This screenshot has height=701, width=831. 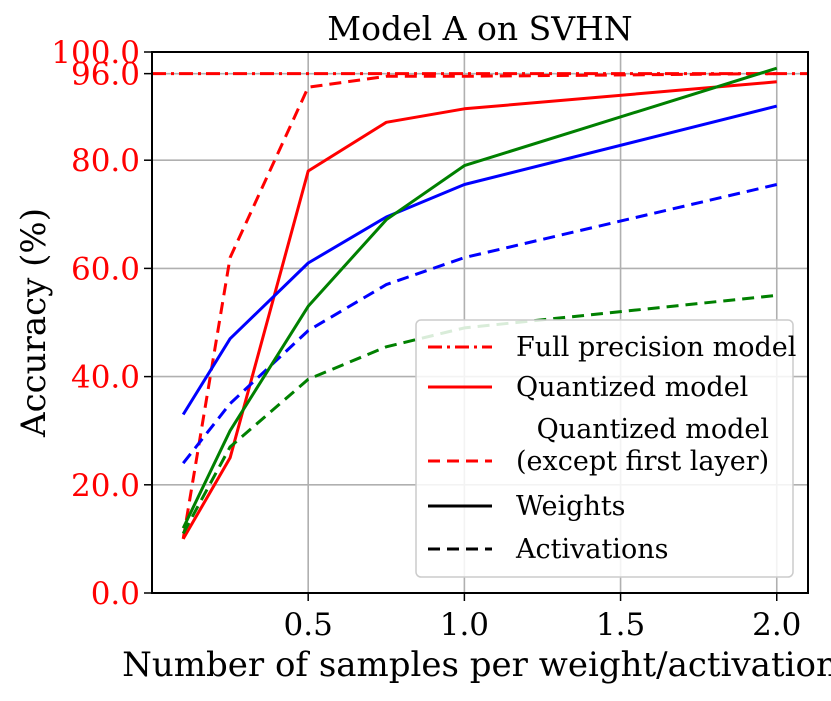 What do you see at coordinates (105, 378) in the screenshot?
I see `y-tick-label: 40.0` at bounding box center [105, 378].